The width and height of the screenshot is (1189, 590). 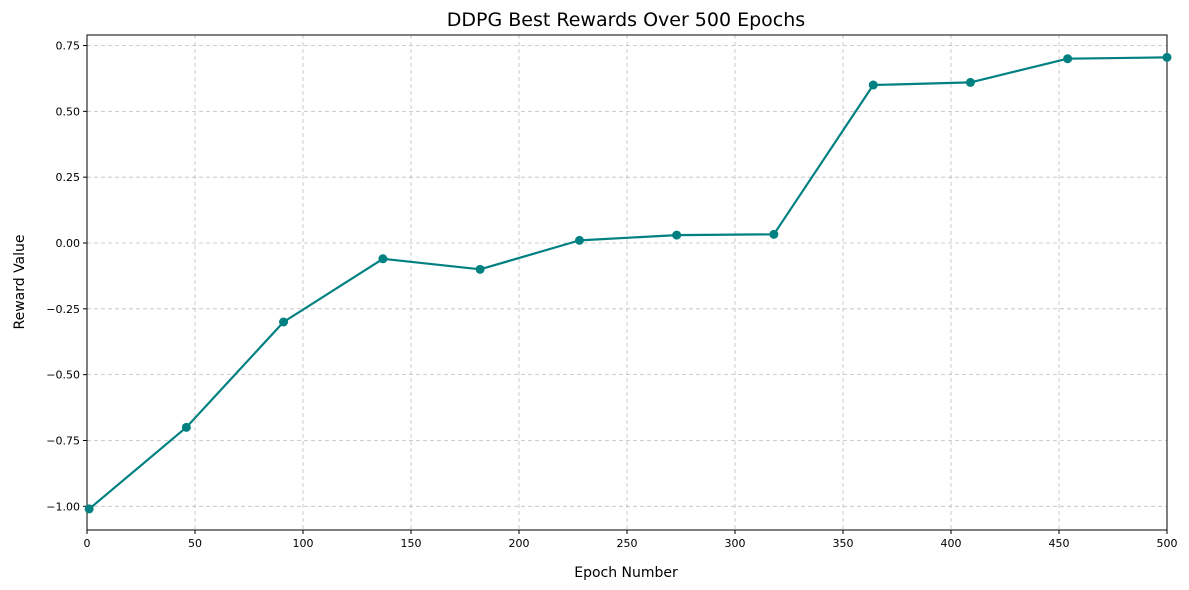 What do you see at coordinates (63, 375) in the screenshot?
I see `y-tick-label: −0.50` at bounding box center [63, 375].